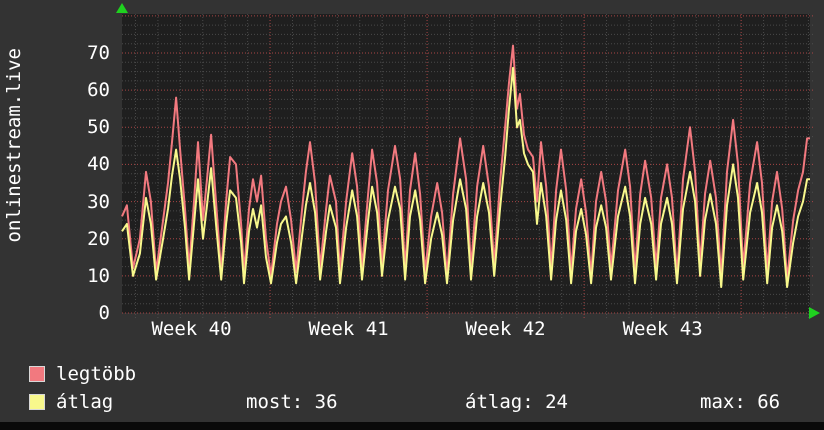 The image size is (824, 430). What do you see at coordinates (740, 402) in the screenshot?
I see `stat-max: max: 66` at bounding box center [740, 402].